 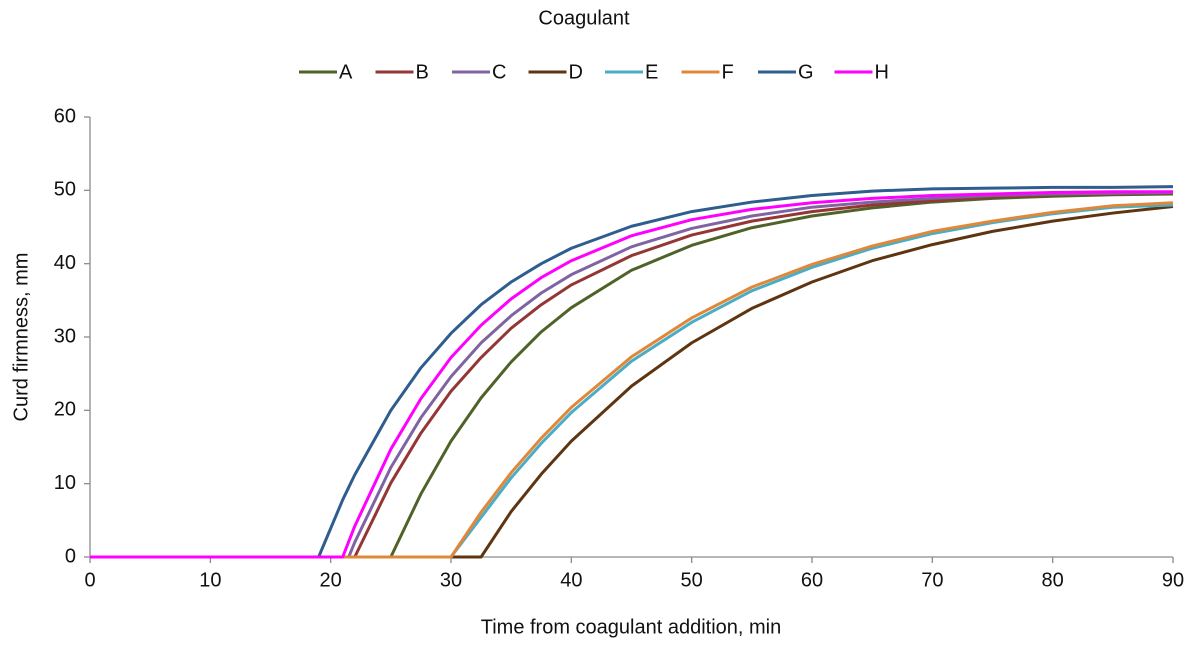 What do you see at coordinates (631, 627) in the screenshot?
I see `x-axis-label: Time from coagulant addition, min` at bounding box center [631, 627].